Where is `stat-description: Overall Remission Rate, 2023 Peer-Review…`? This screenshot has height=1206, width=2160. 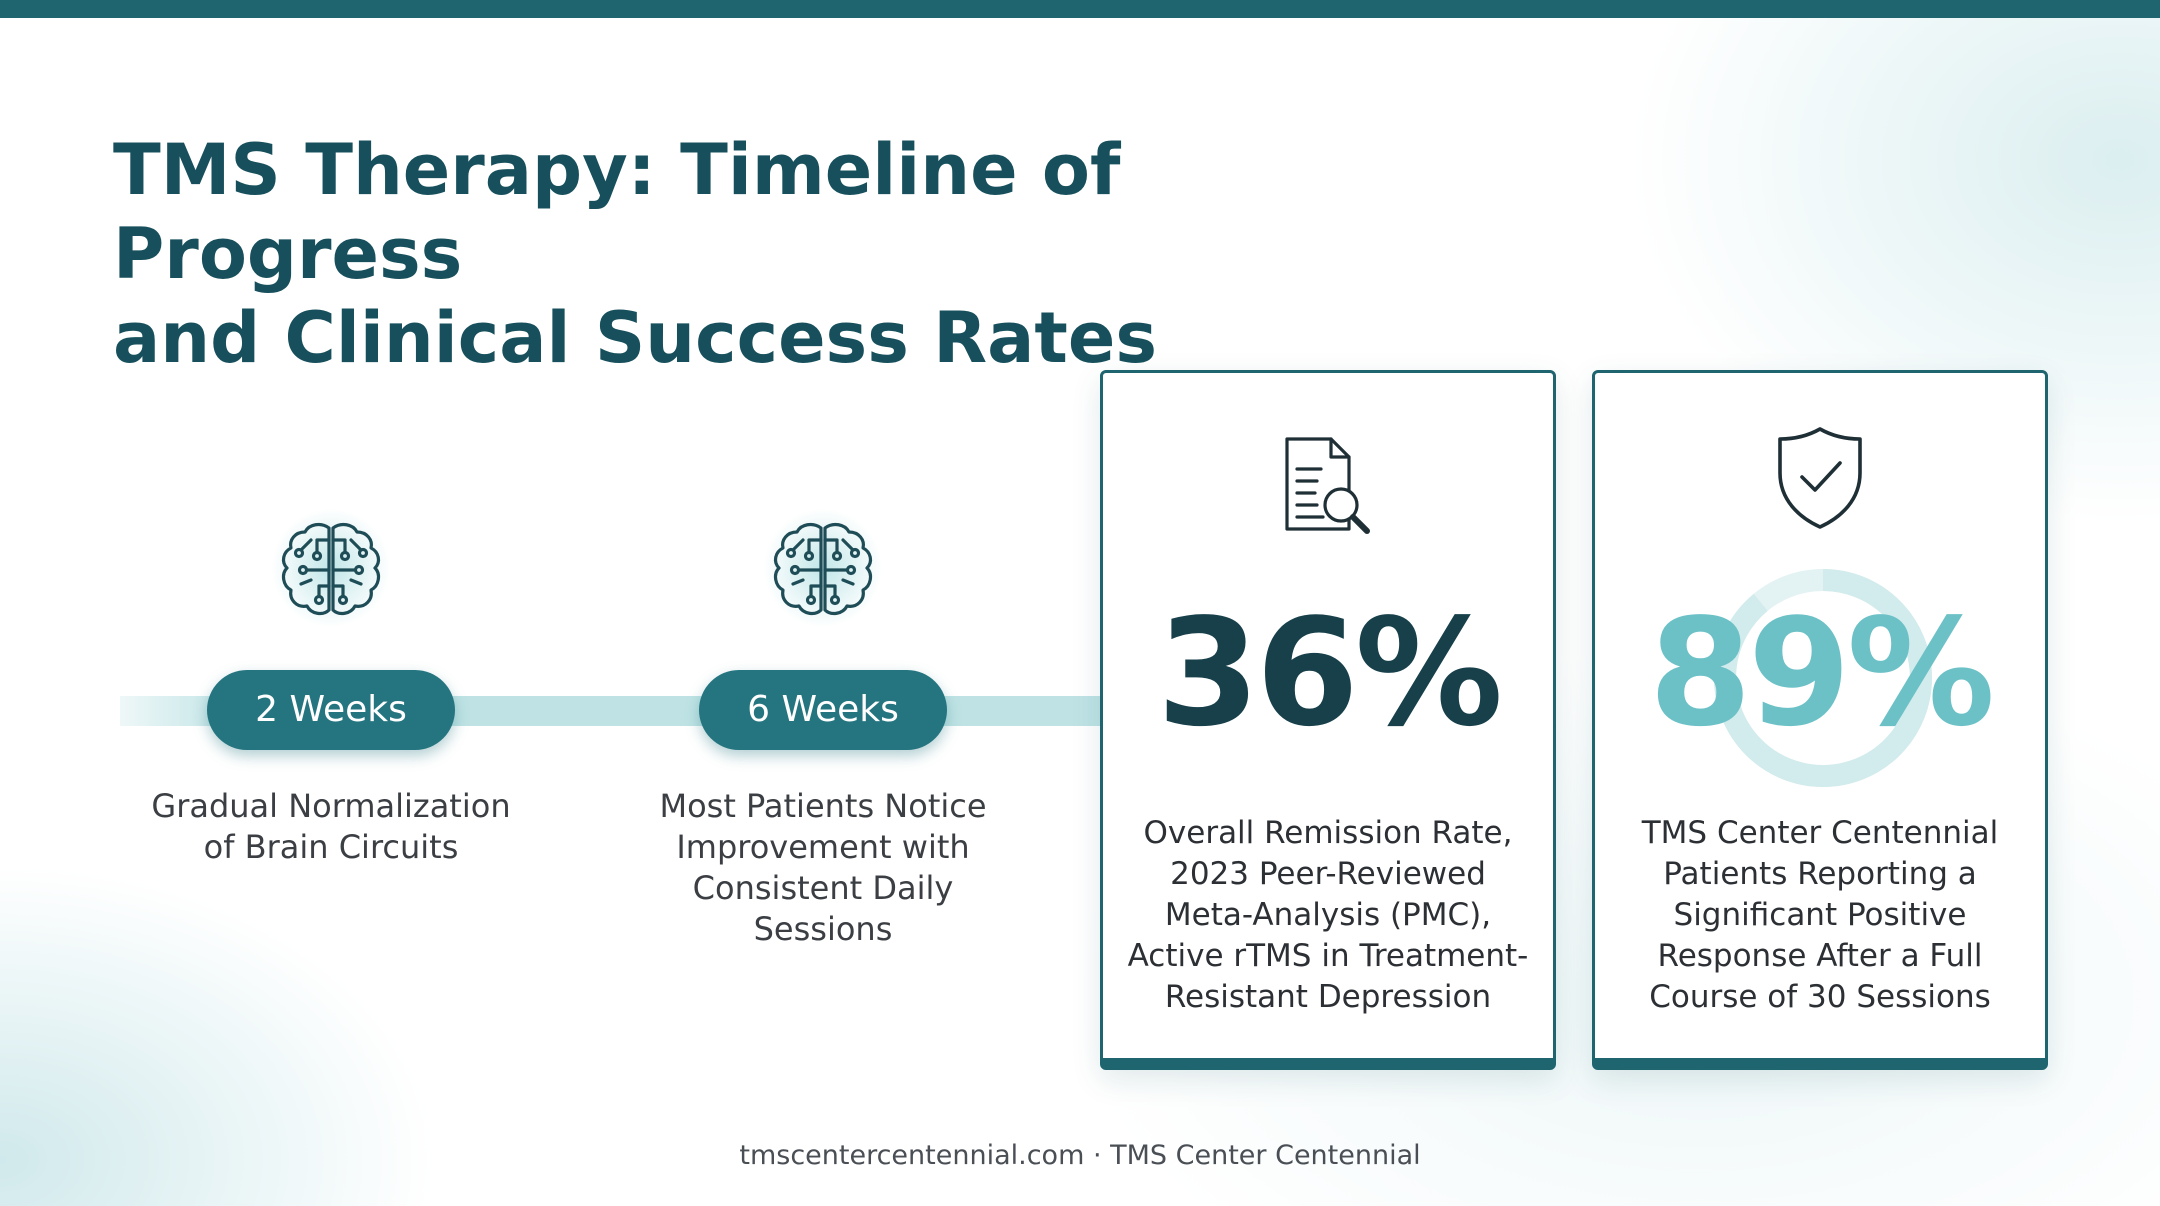
stat-description: Overall Remission Rate, 2023 Peer-Review… is located at coordinates (1328, 915).